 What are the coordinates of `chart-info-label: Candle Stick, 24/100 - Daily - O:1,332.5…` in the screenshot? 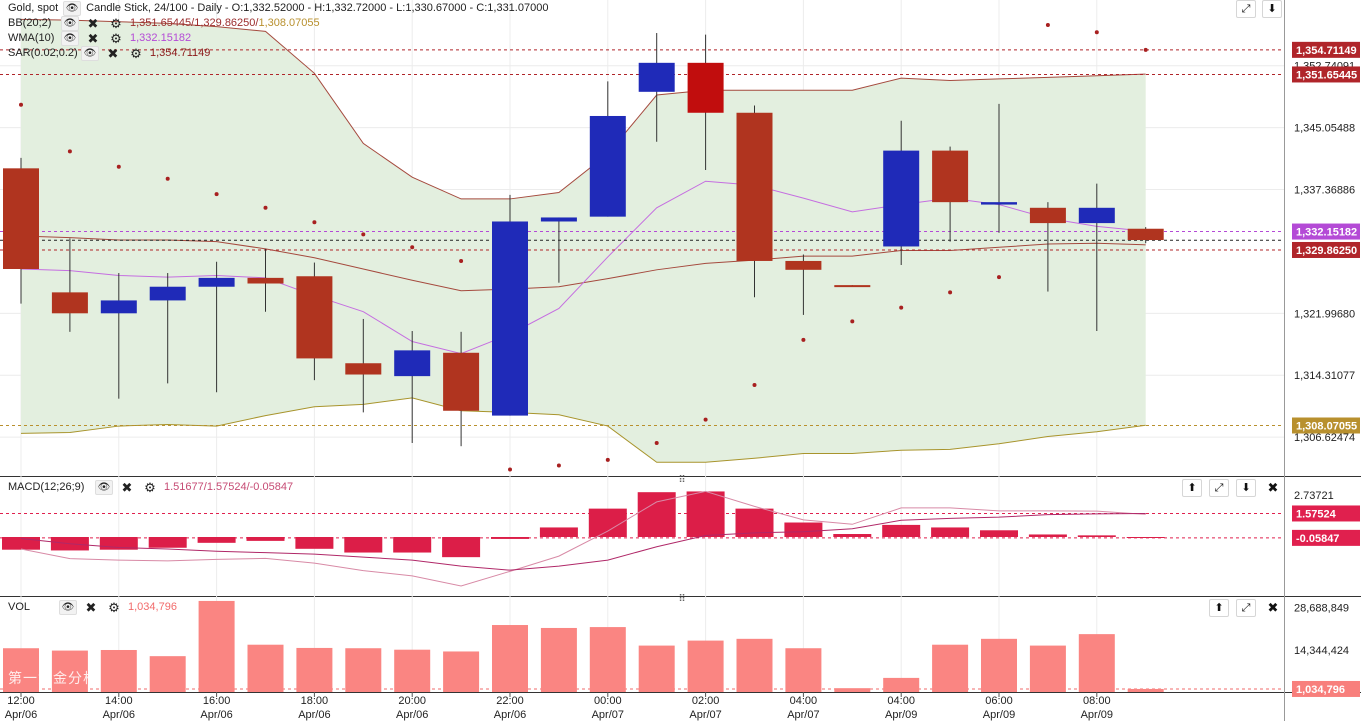 It's located at (317, 8).